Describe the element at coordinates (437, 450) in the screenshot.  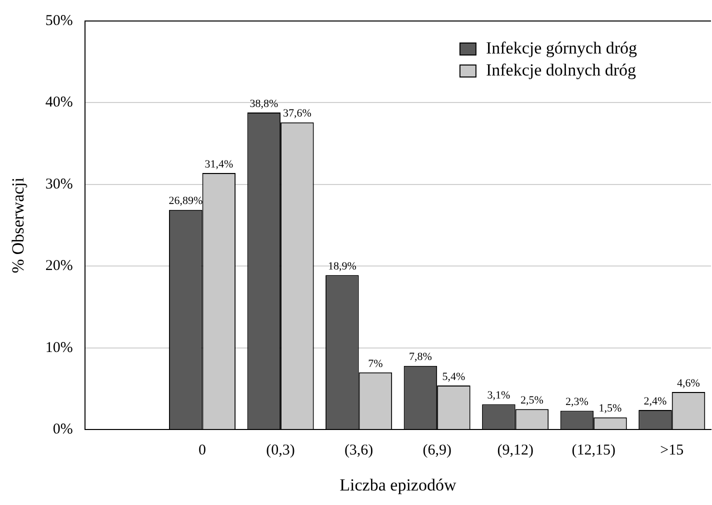
I see `x-tick-label: (6,9)` at that location.